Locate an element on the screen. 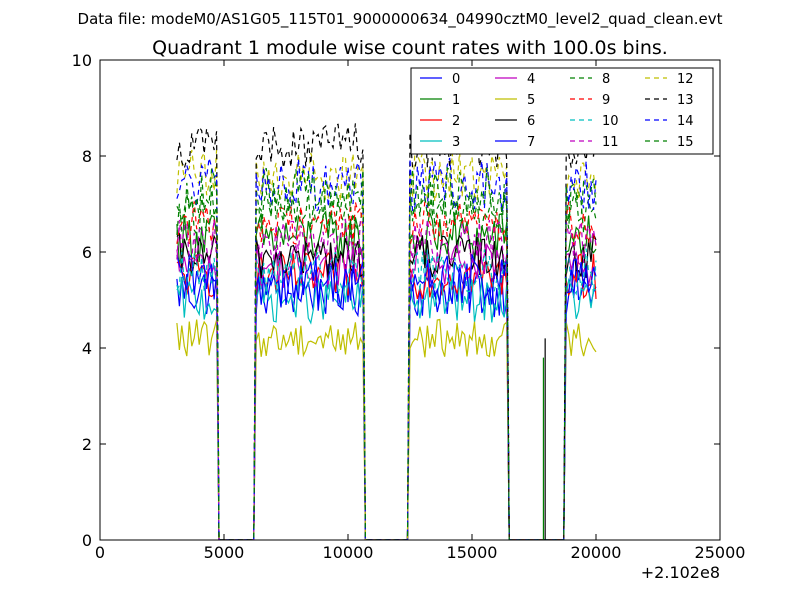 This screenshot has width=800, height=600. legend-label: 10 is located at coordinates (610, 121).